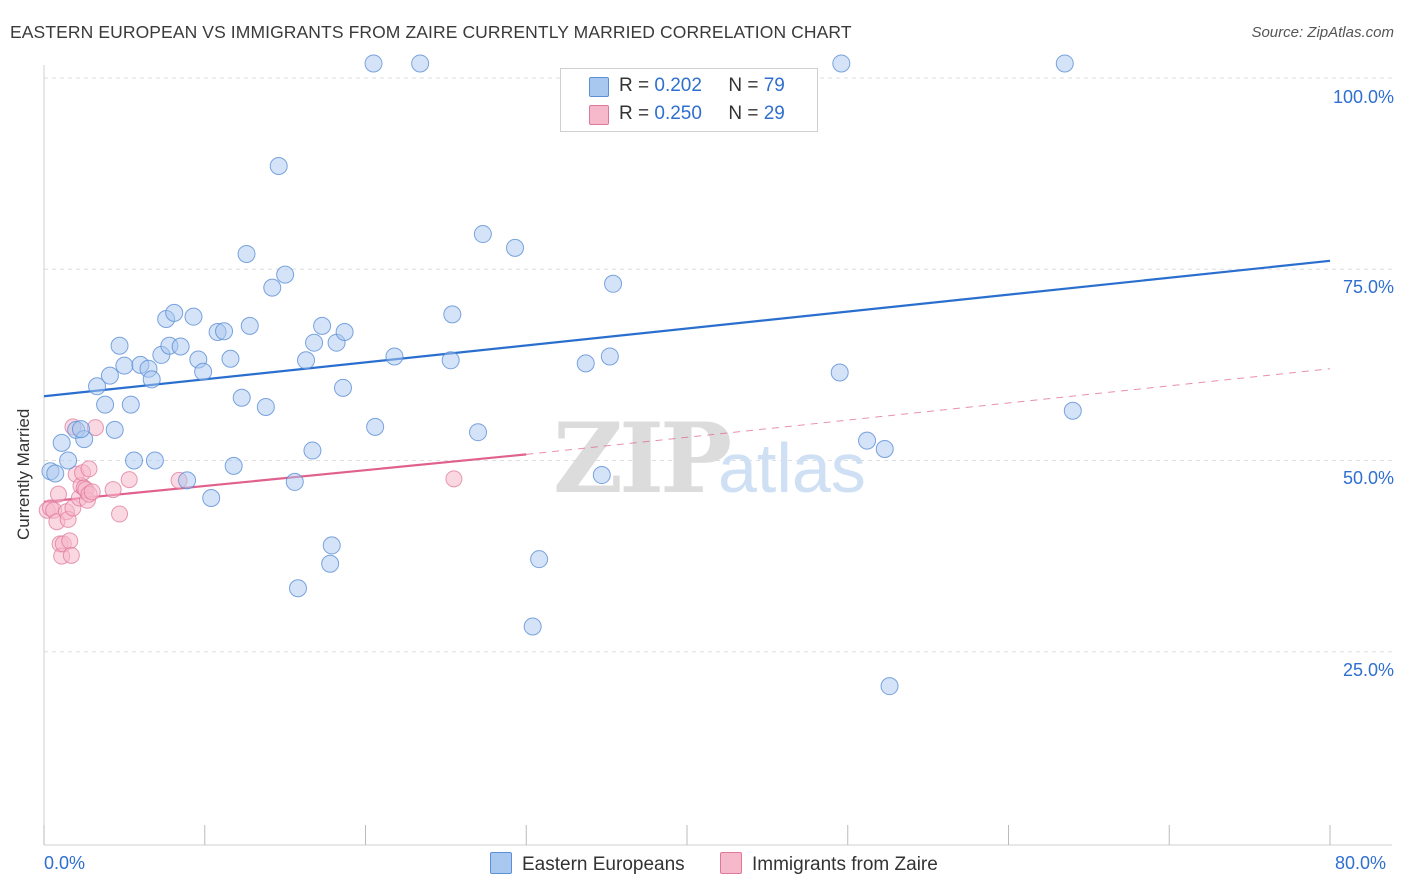  I want to click on legend-r-value-2: 0.250, so click(678, 113).